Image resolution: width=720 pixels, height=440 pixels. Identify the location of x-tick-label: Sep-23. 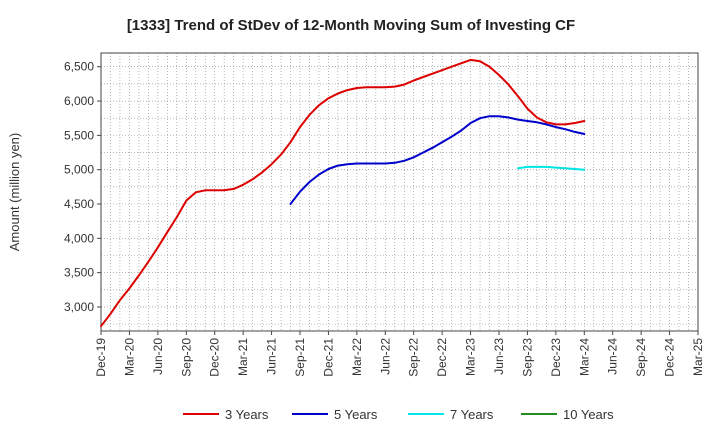
(527, 357).